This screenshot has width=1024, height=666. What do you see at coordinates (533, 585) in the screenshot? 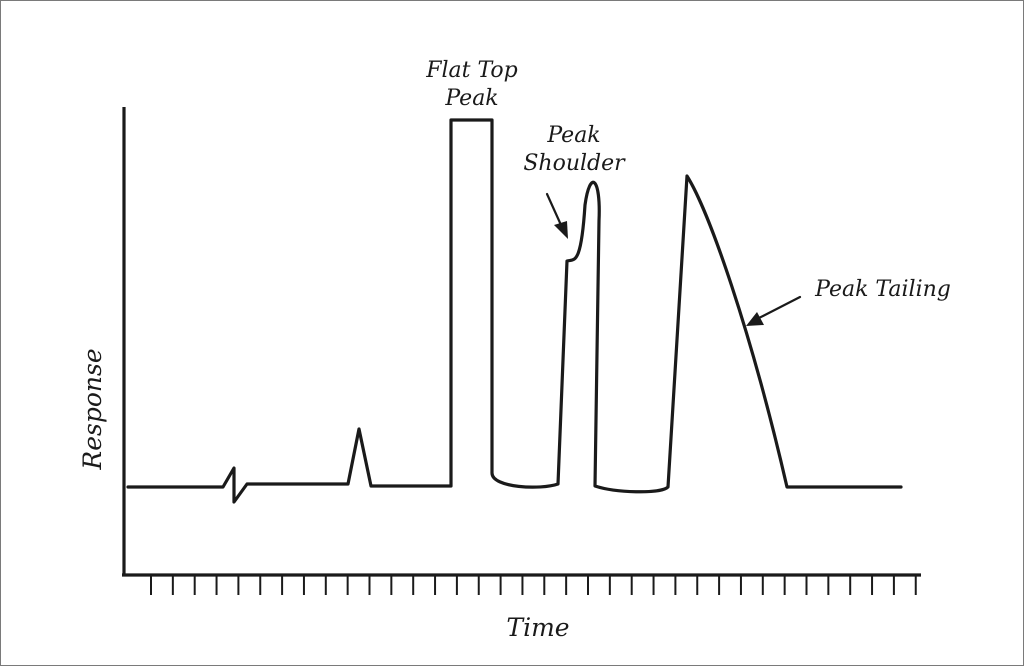
I see `x-axis-ticks` at bounding box center [533, 585].